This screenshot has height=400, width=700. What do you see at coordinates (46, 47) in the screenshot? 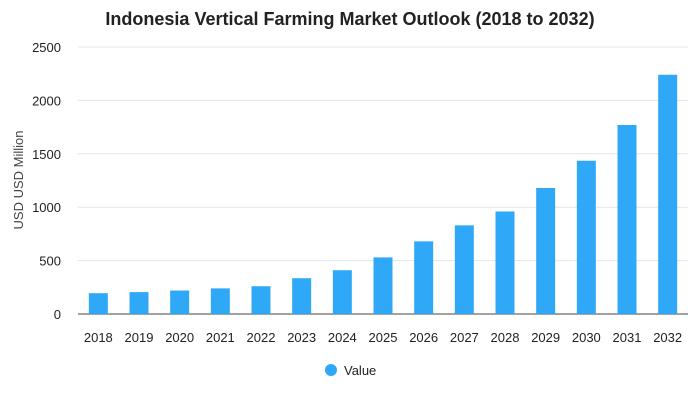
I see `y-tick-label: 2500` at bounding box center [46, 47].